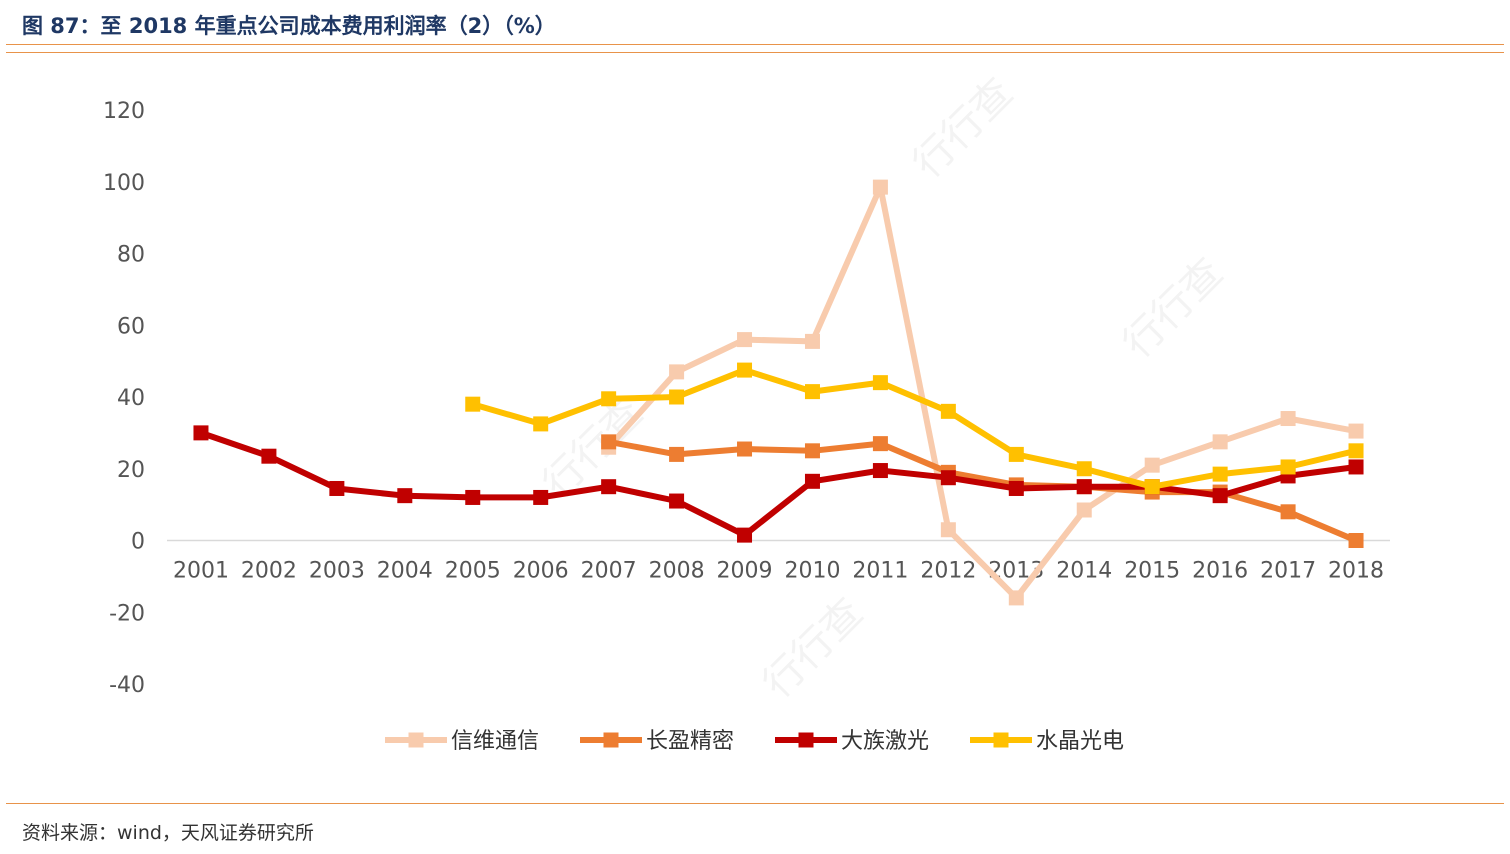 This screenshot has height=854, width=1510. What do you see at coordinates (1220, 571) in the screenshot?
I see `x-tick-label: 2016` at bounding box center [1220, 571].